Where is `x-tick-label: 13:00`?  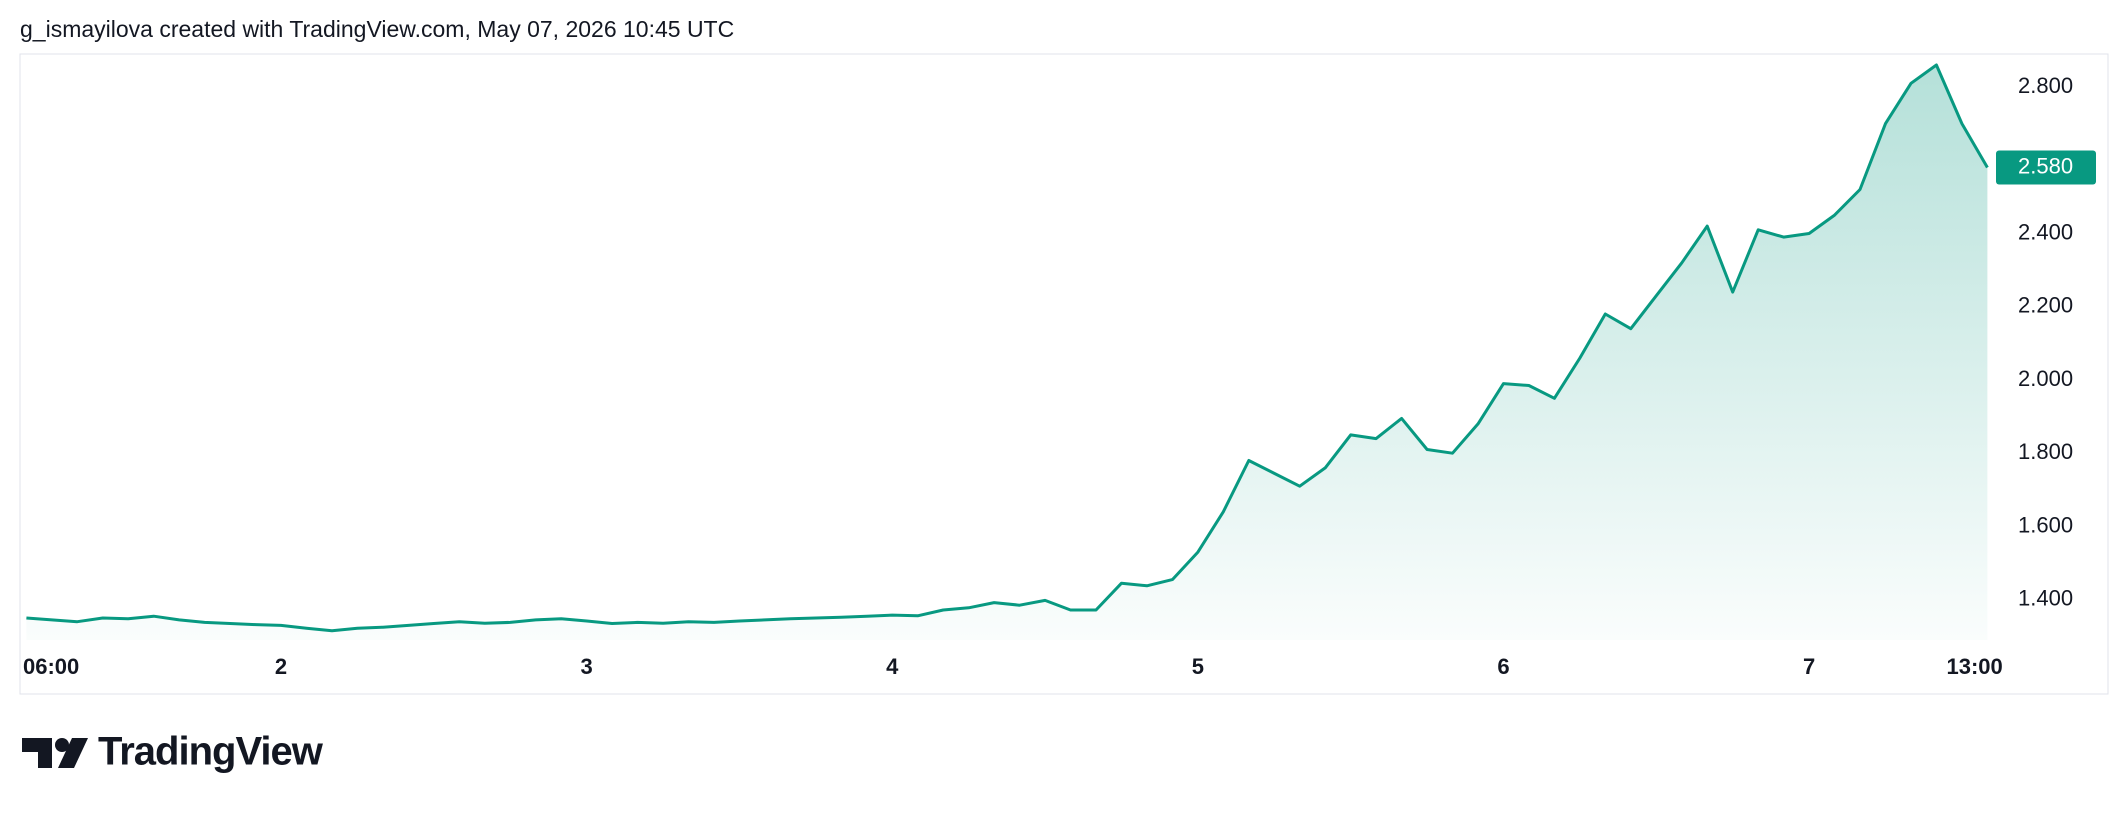 x-tick-label: 13:00 is located at coordinates (1974, 666).